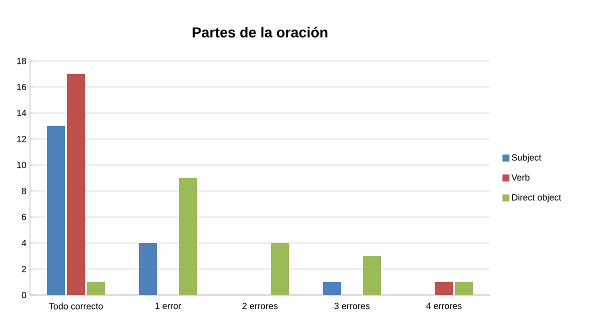 This screenshot has width=600, height=329. I want to click on legend-label: Verb, so click(520, 177).